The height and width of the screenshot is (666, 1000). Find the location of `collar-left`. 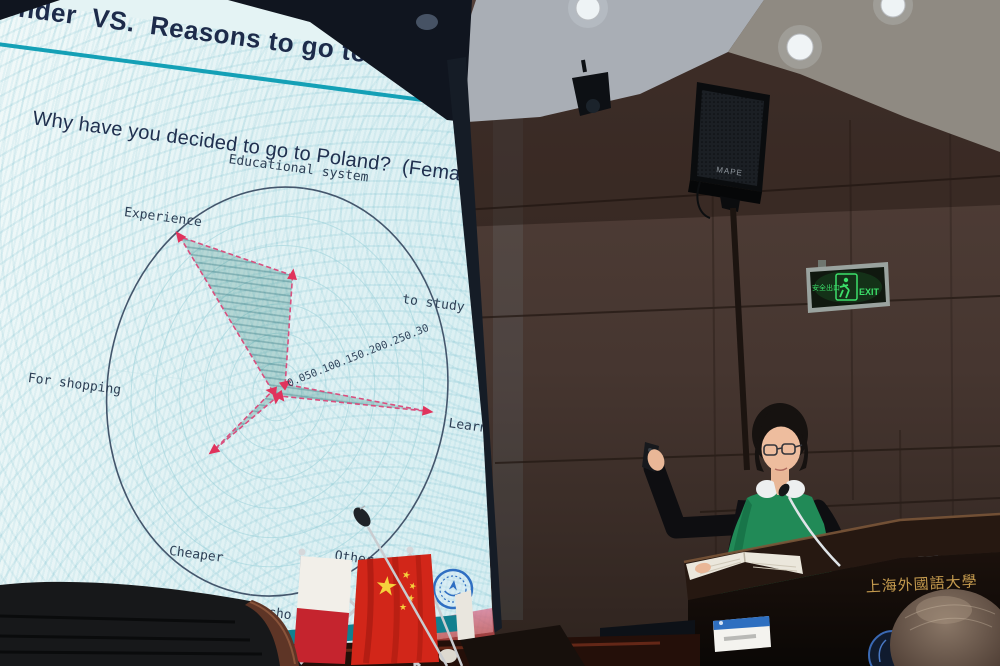

collar-left is located at coordinates (767, 489).